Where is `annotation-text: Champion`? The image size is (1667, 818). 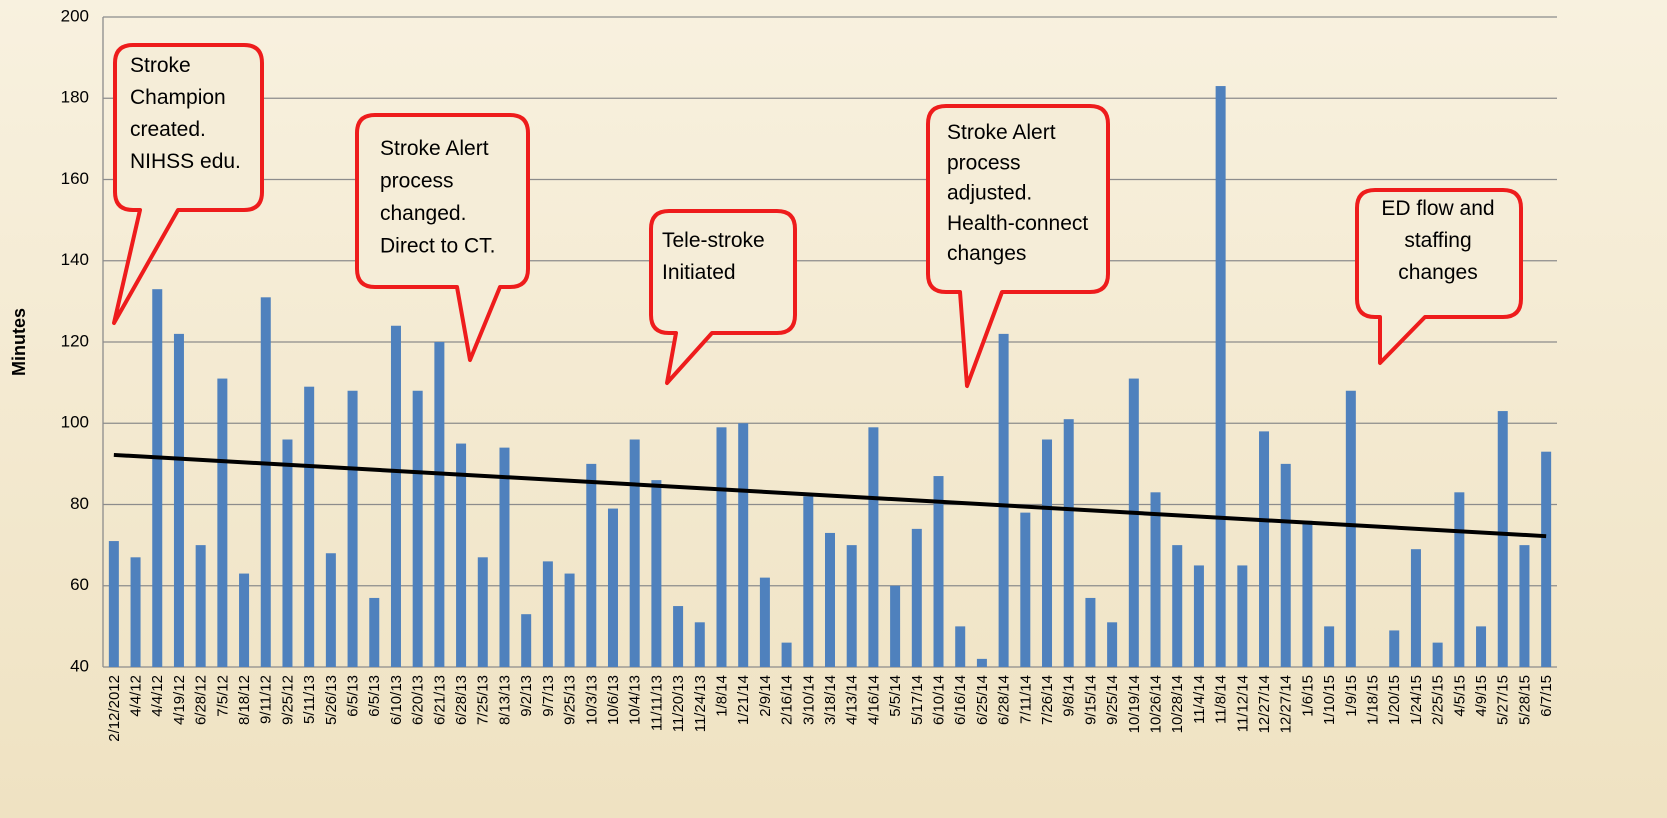 annotation-text: Champion is located at coordinates (178, 97).